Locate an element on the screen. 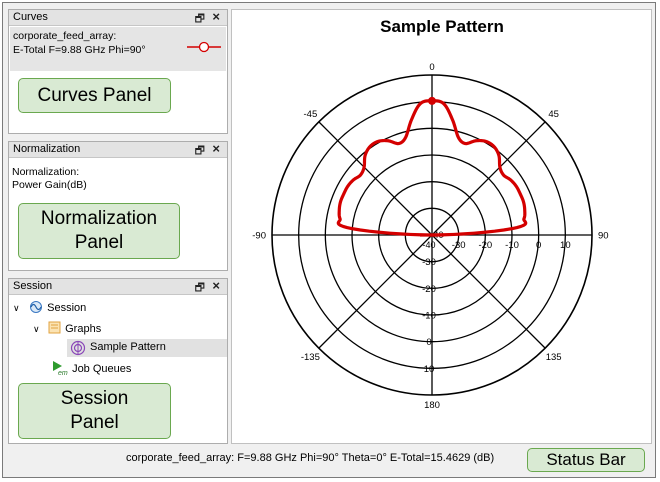 This screenshot has height=482, width=660. svg-text: em is located at coordinates (63, 373).